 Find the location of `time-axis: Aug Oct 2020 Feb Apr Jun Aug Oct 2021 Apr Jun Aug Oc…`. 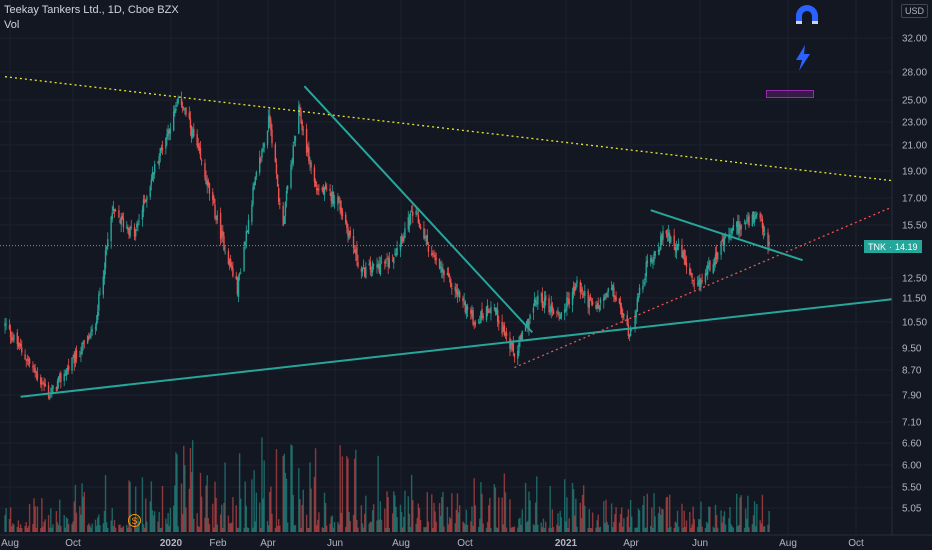

time-axis: Aug Oct 2020 Feb Apr Jun Aug Oct 2021 Apr Jun Aug Oc… is located at coordinates (466, 541).